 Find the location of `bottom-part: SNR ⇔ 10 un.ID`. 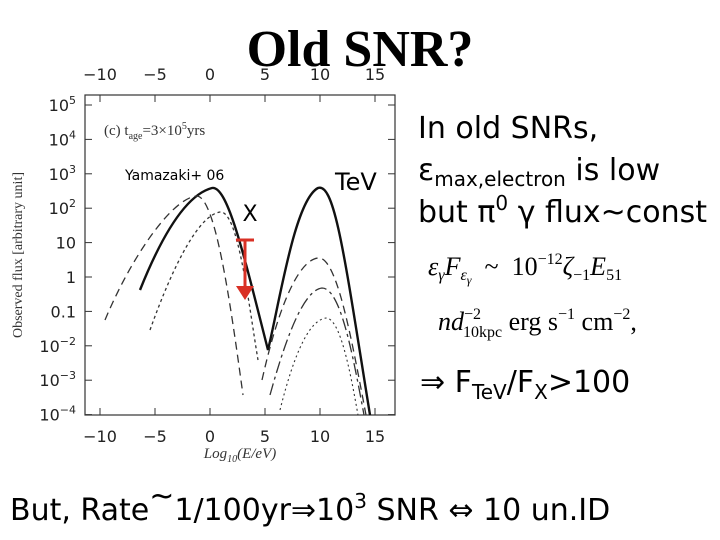

bottom-part: SNR ⇔ 10 un.ID is located at coordinates (488, 510).